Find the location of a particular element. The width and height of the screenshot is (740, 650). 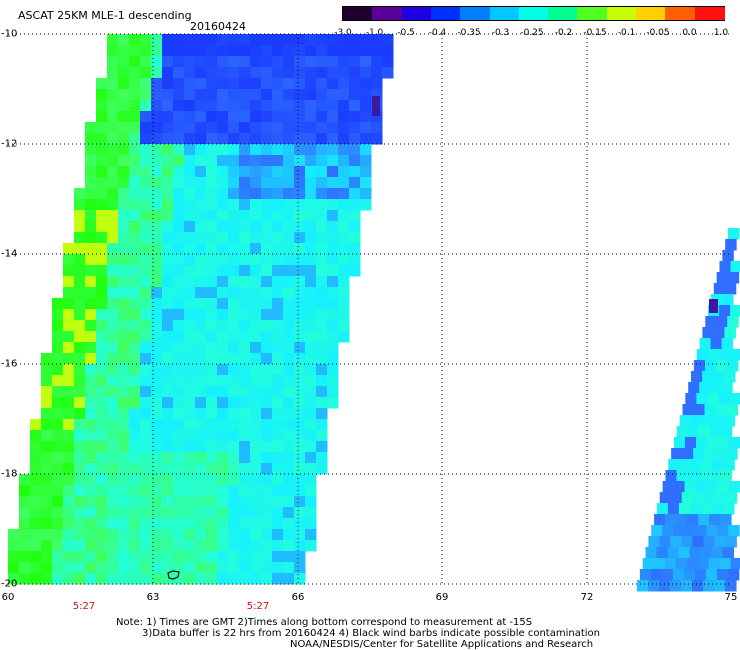

colorbar-tick-label: -0.3 is located at coordinates (500, 33).